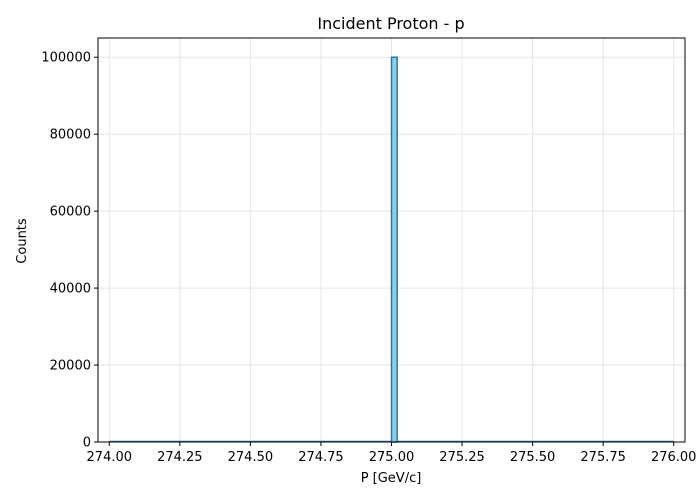 The width and height of the screenshot is (700, 500). What do you see at coordinates (110, 457) in the screenshot?
I see `x-tick-label: 274.00` at bounding box center [110, 457].